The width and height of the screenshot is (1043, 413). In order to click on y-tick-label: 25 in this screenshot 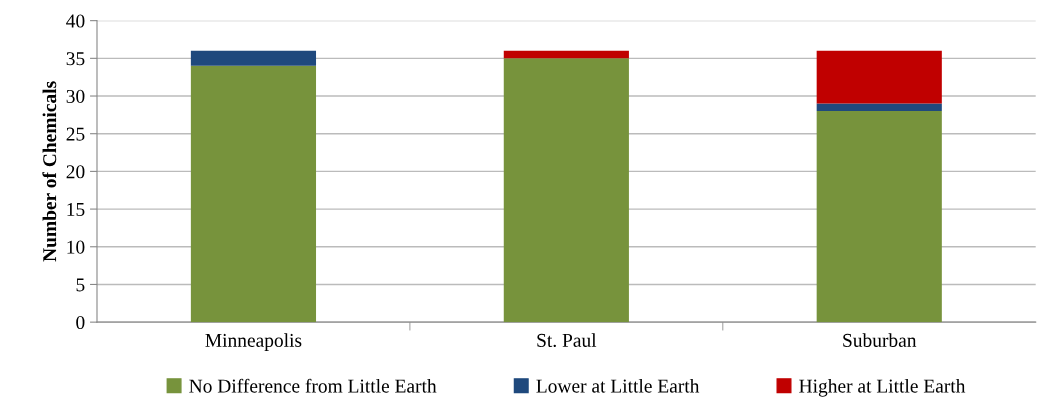, I will do `click(75, 134)`.